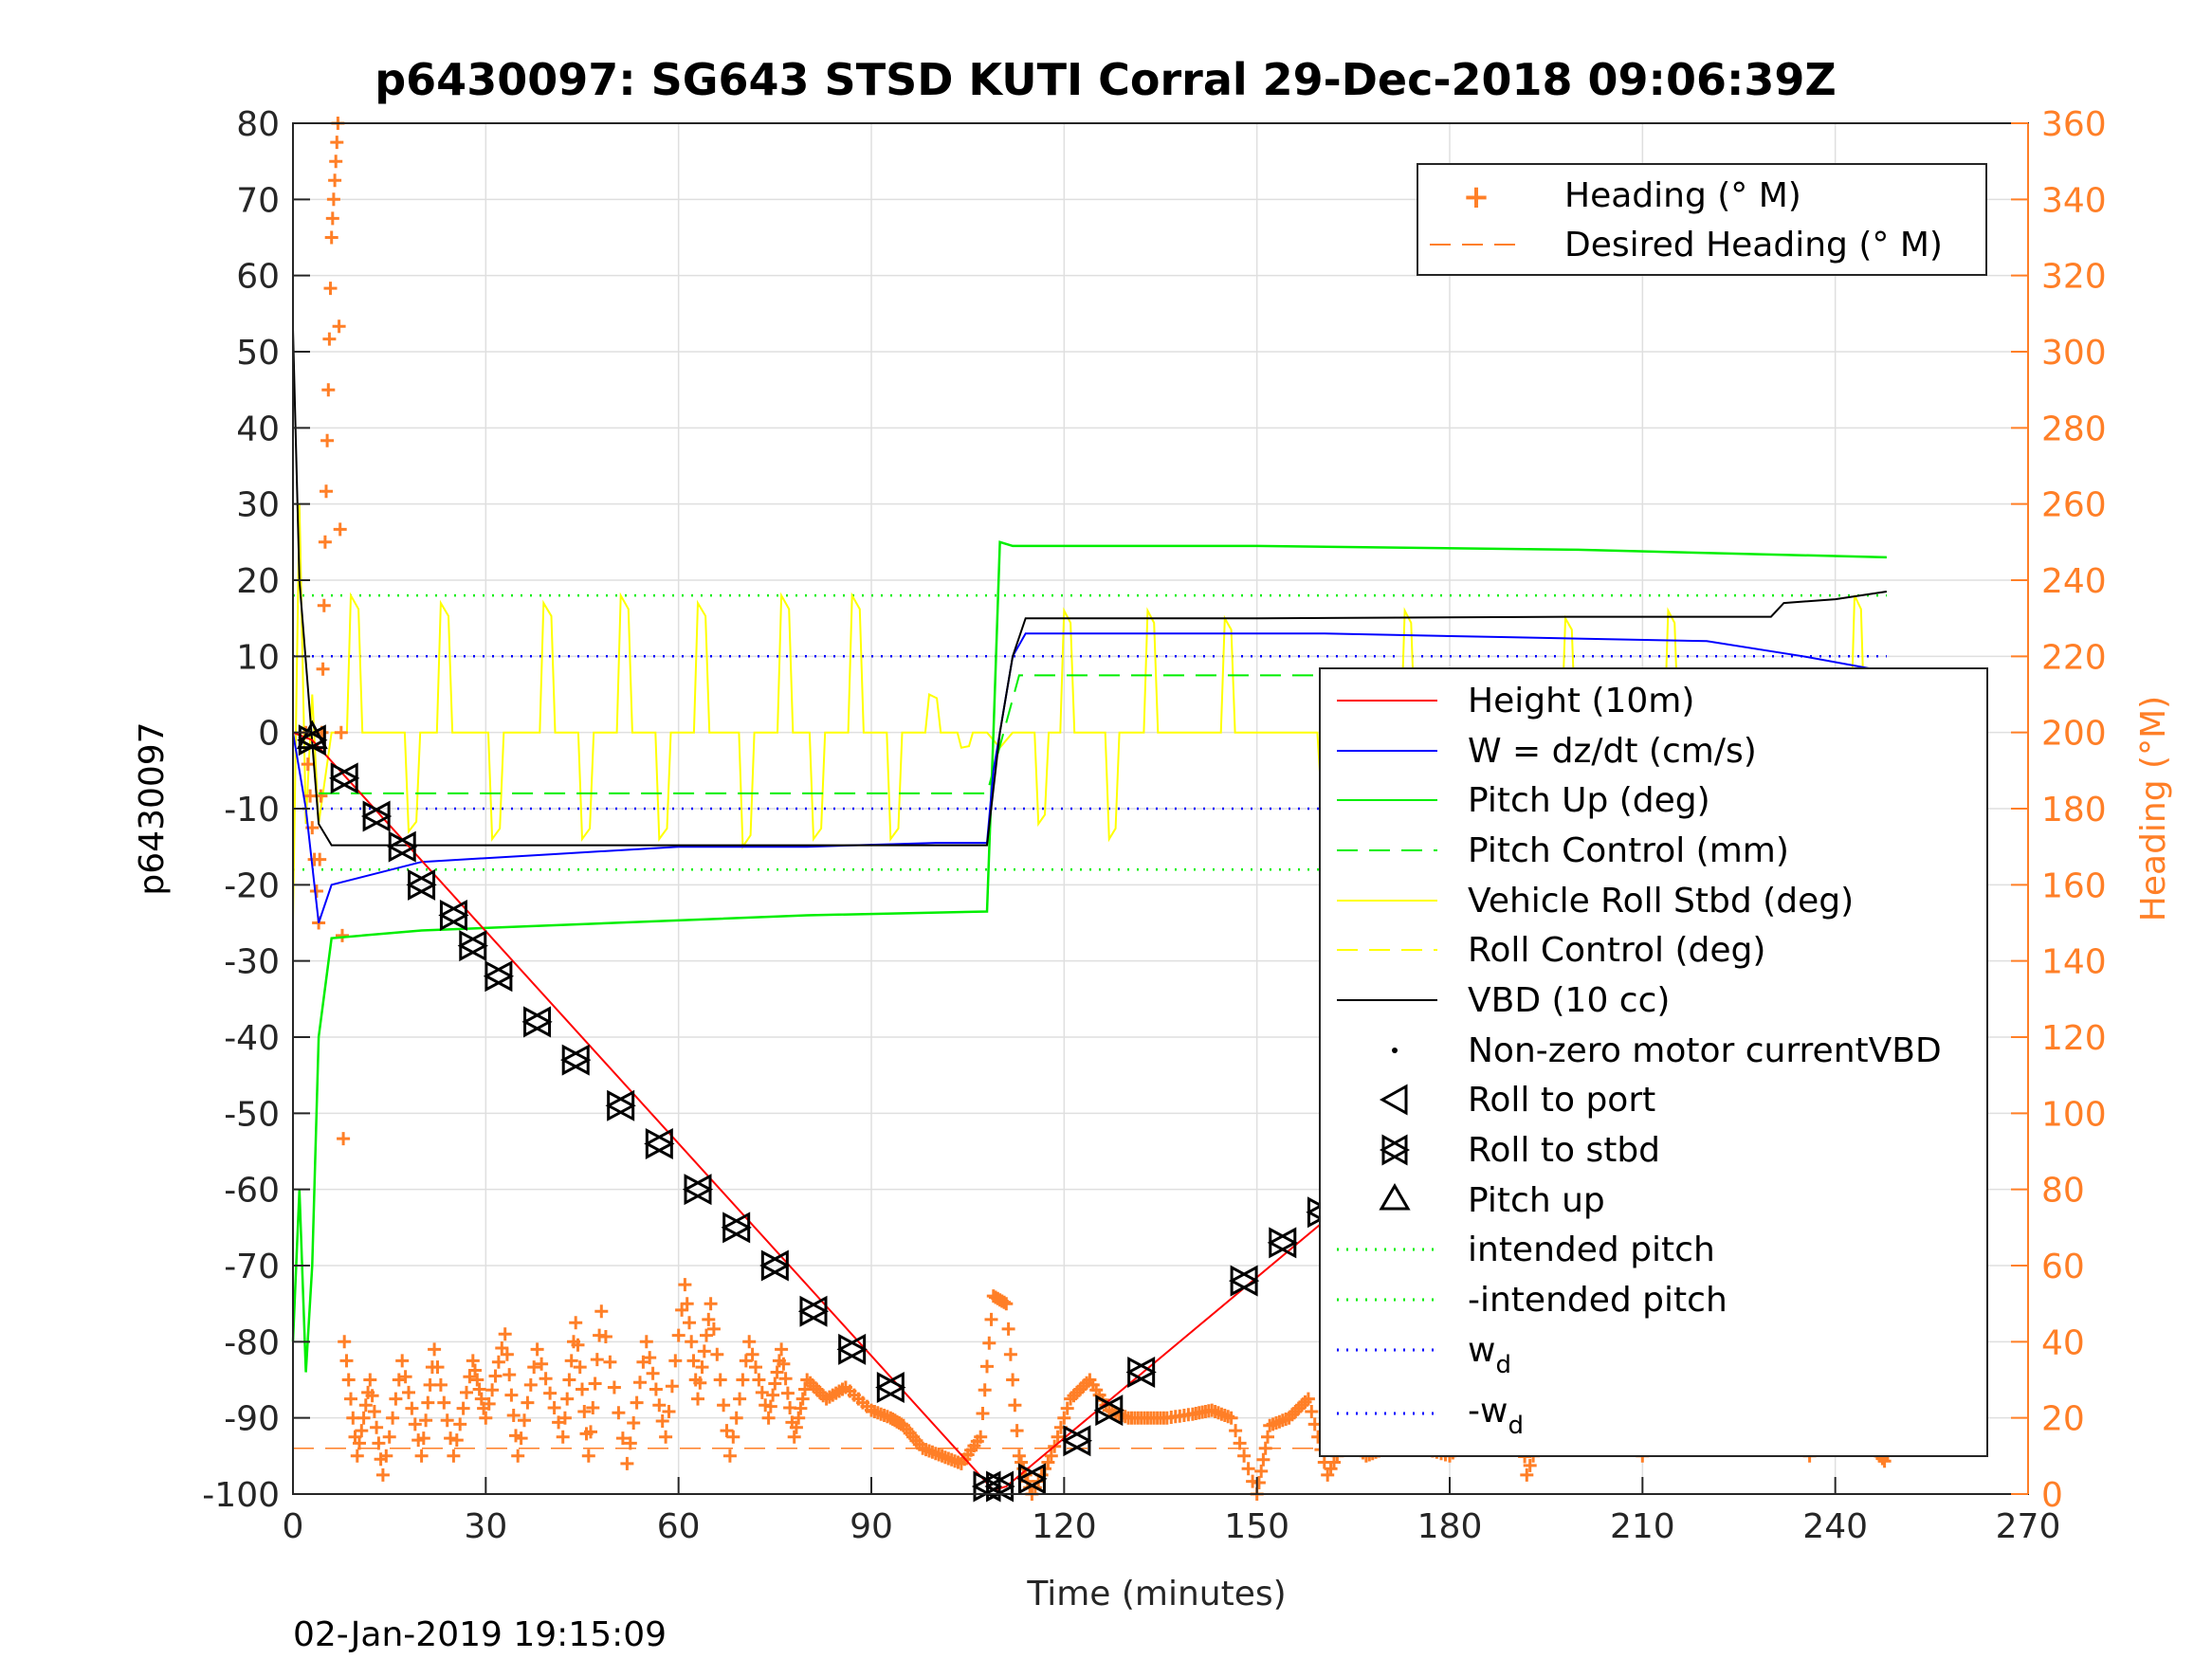 This screenshot has height=1659, width=2212. I want to click on legend-neg-wd-text: -w, so click(1488, 1411).